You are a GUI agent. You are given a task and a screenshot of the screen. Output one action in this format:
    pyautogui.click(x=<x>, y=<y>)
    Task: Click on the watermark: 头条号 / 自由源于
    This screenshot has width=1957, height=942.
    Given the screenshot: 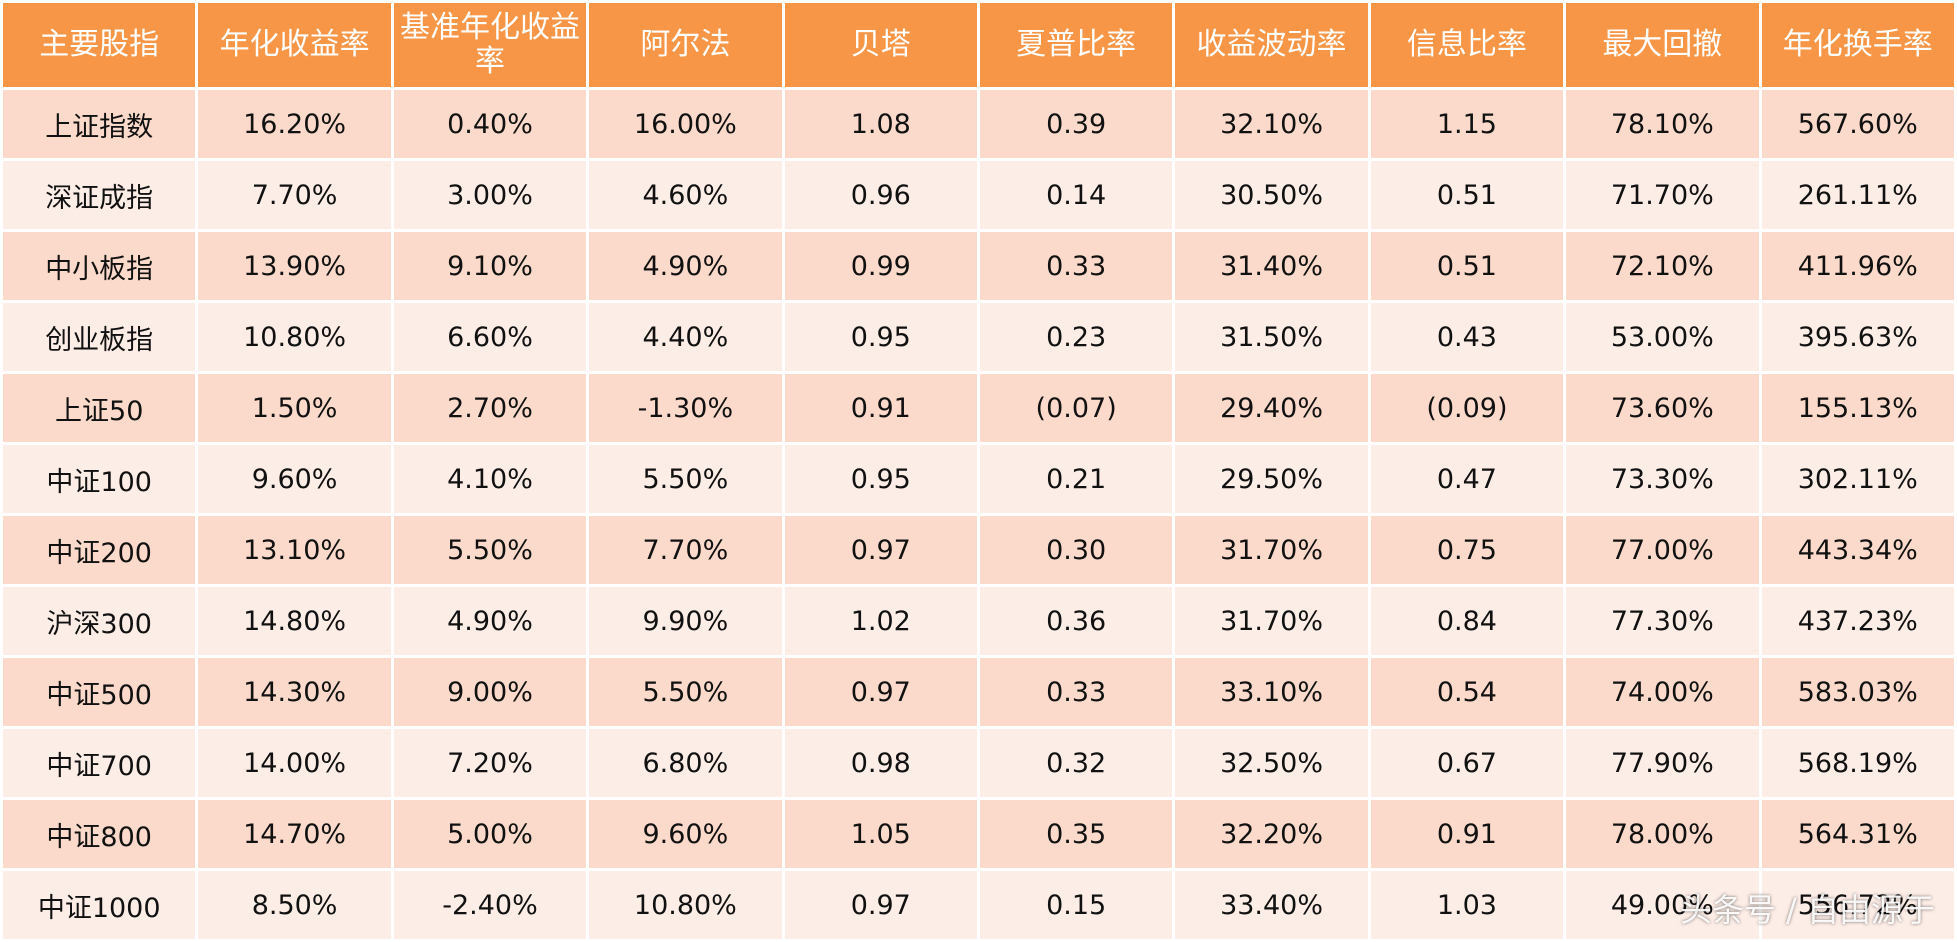 What is the action you would take?
    pyautogui.click(x=1807, y=910)
    